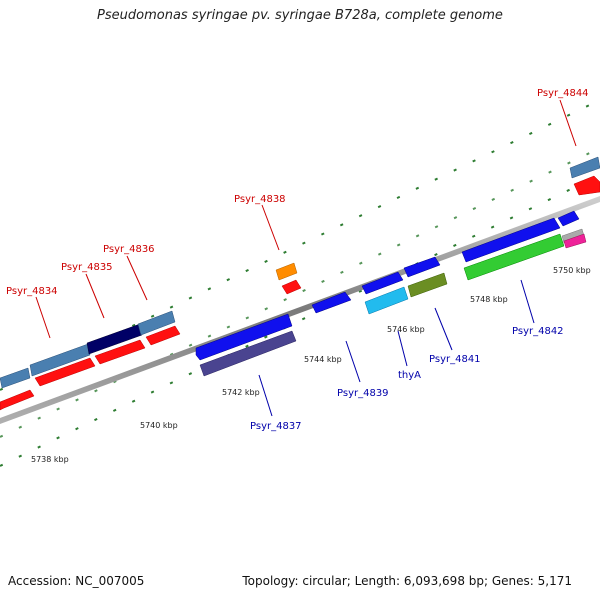 The width and height of the screenshot is (600, 600). Describe the element at coordinates (455, 359) in the screenshot. I see `gene-label: Psyr_4841` at that location.